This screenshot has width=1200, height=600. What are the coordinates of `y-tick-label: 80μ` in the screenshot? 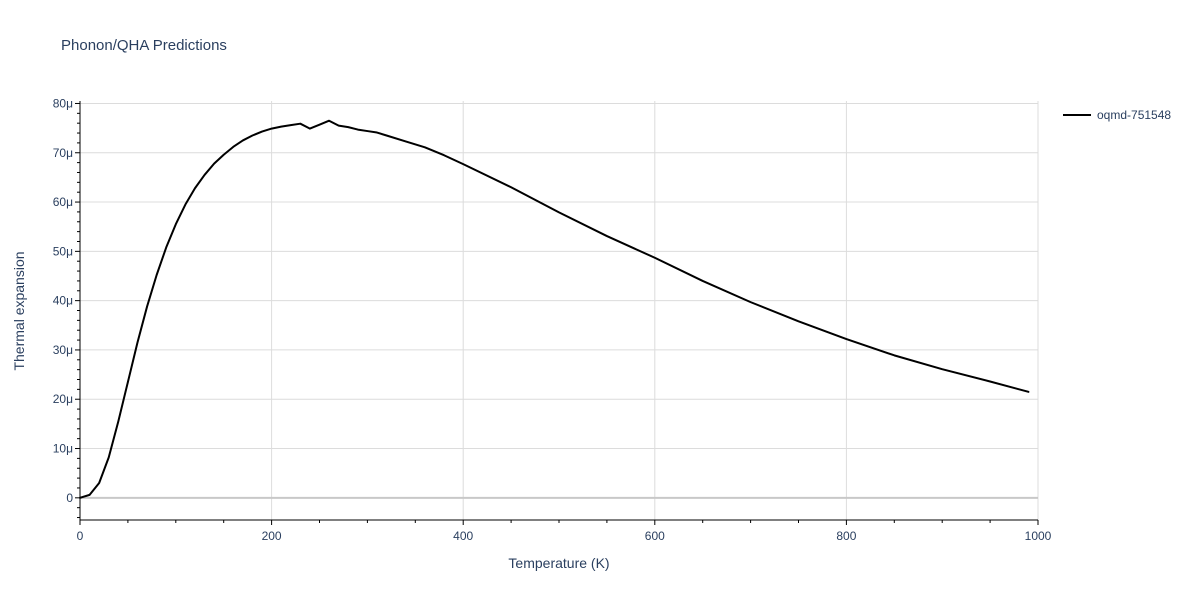 It's located at (63, 103).